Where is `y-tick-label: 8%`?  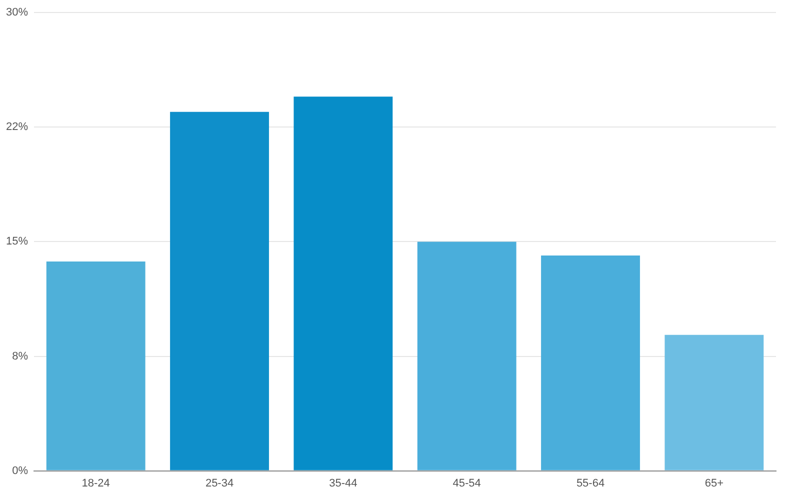 y-tick-label: 8% is located at coordinates (20, 356).